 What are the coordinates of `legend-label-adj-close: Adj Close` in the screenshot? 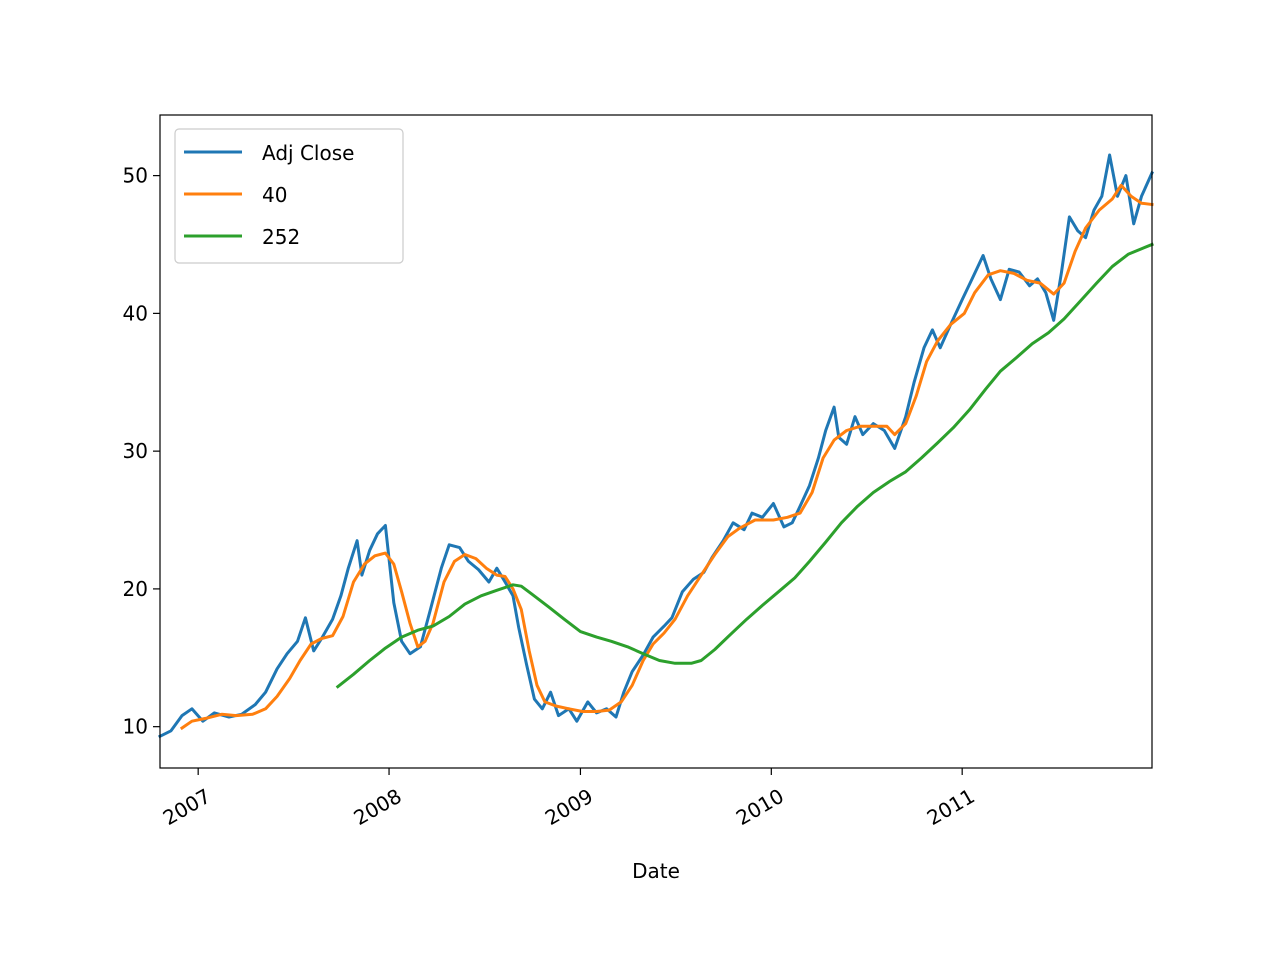 It's located at (308, 153).